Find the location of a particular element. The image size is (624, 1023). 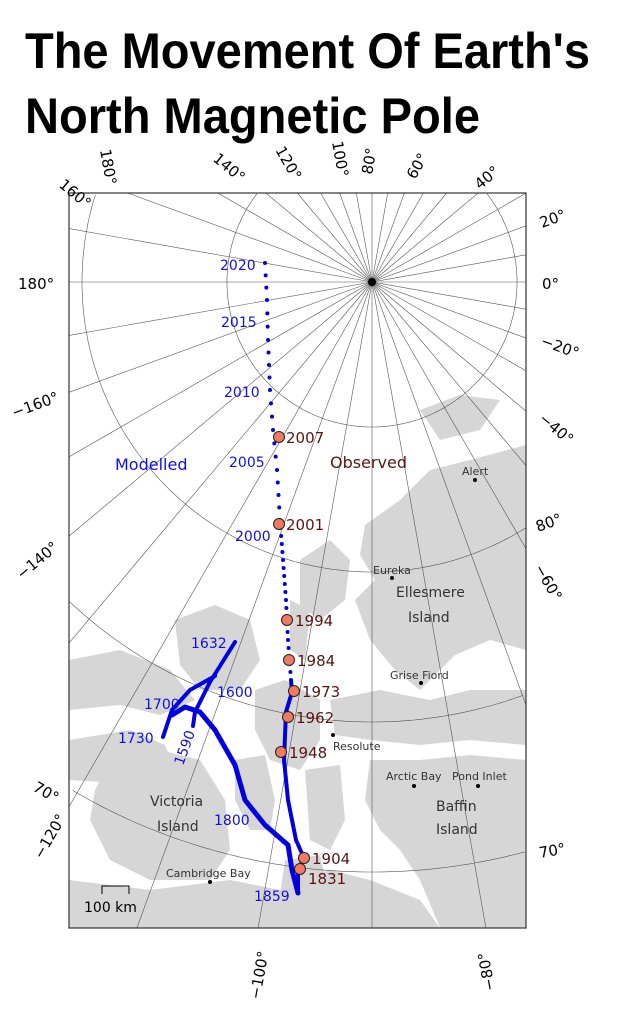

scale-bar is located at coordinates (115, 889).